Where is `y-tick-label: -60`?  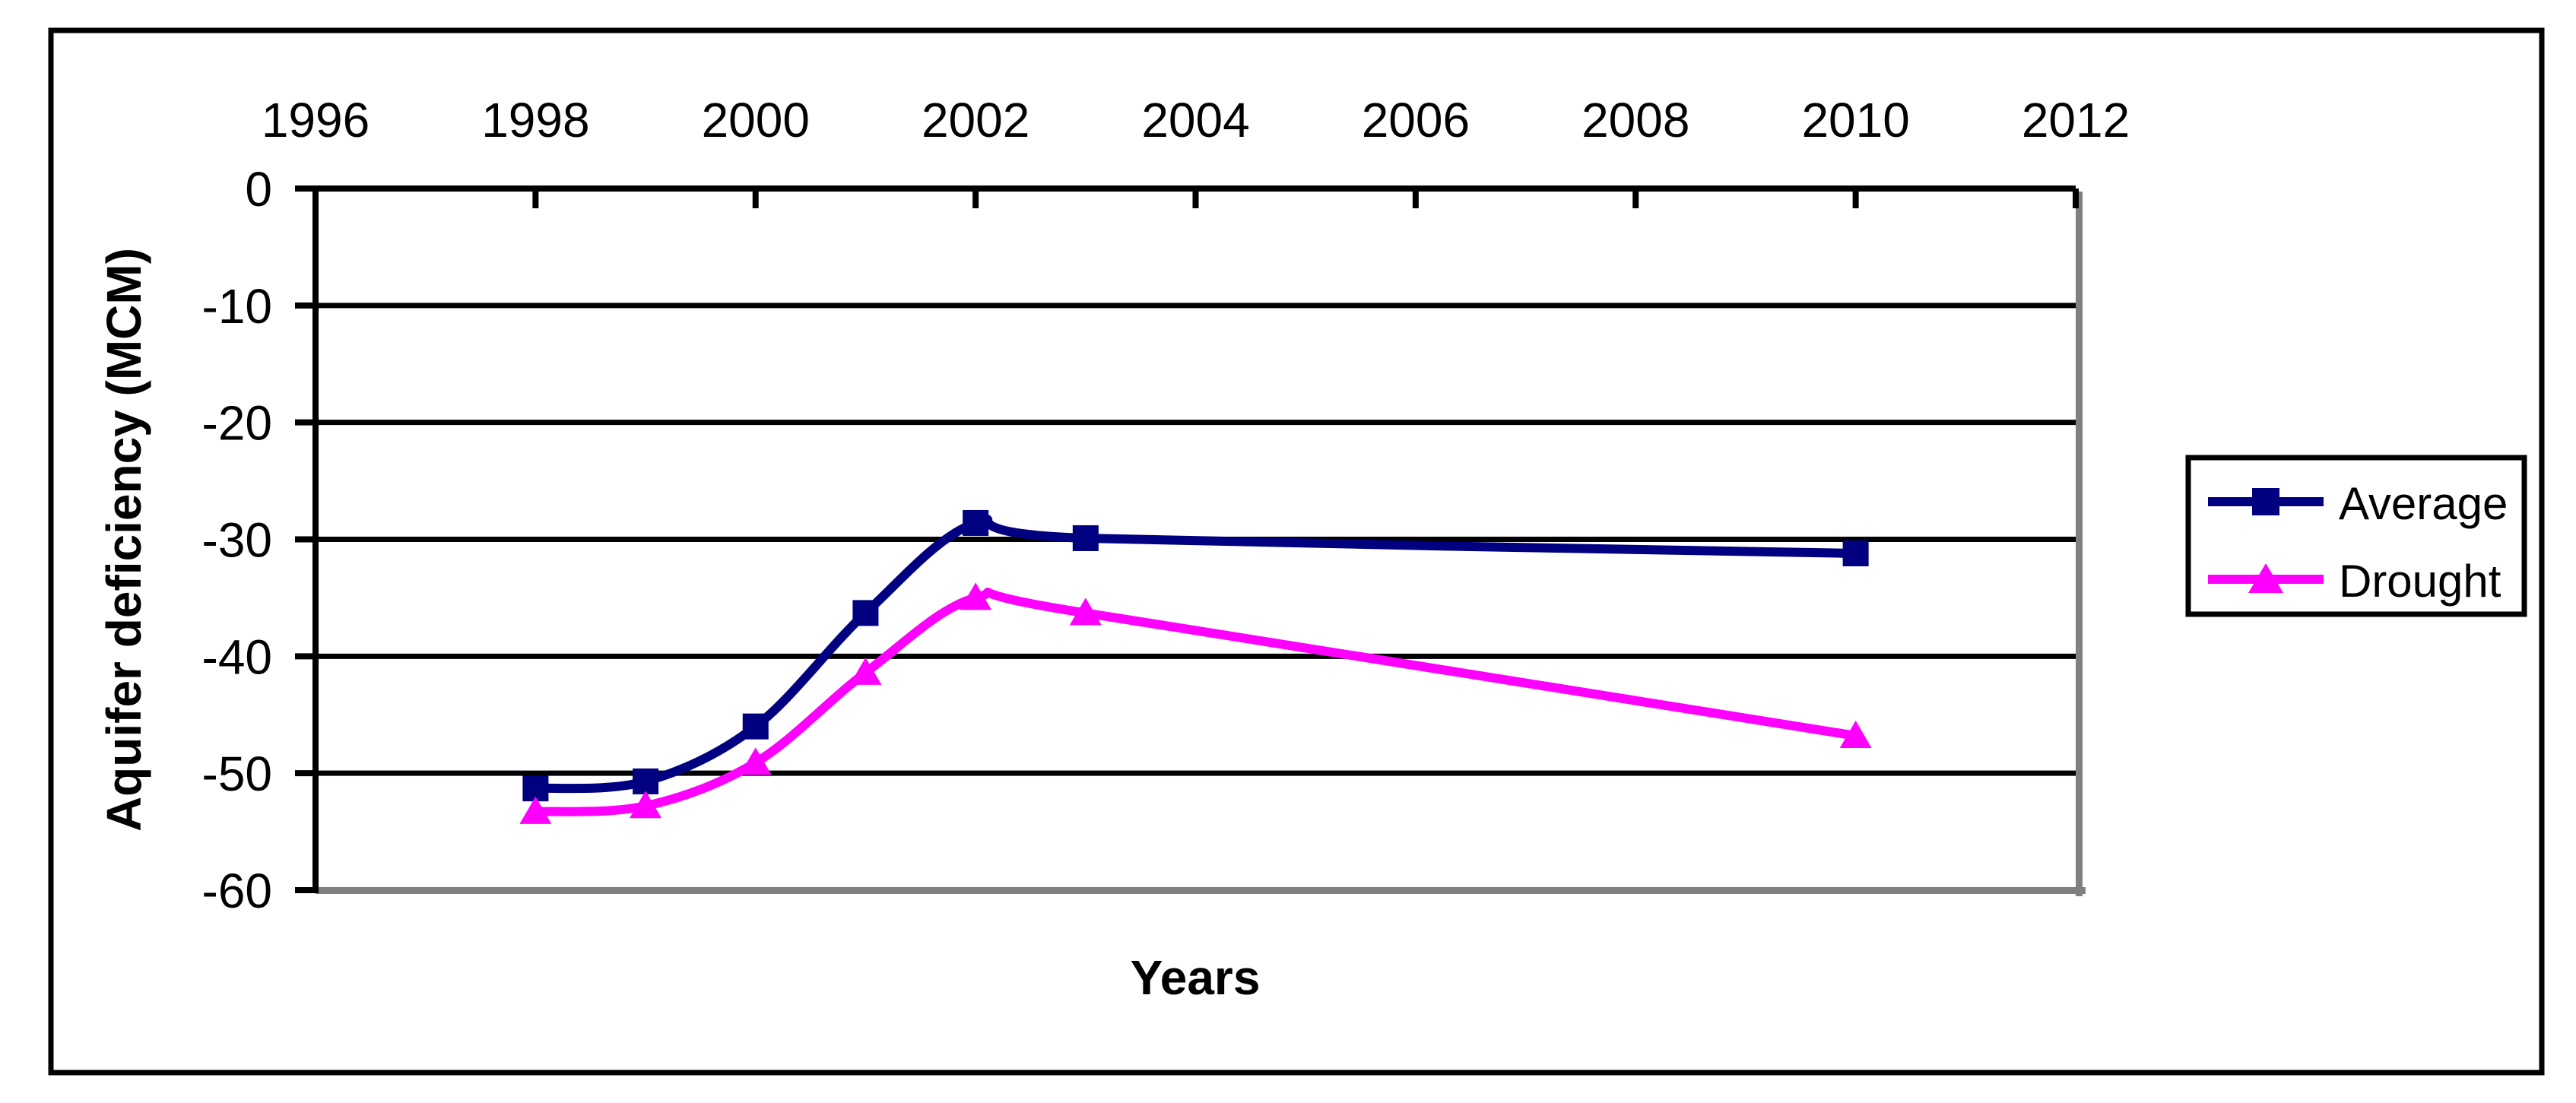 y-tick-label: -60 is located at coordinates (238, 891).